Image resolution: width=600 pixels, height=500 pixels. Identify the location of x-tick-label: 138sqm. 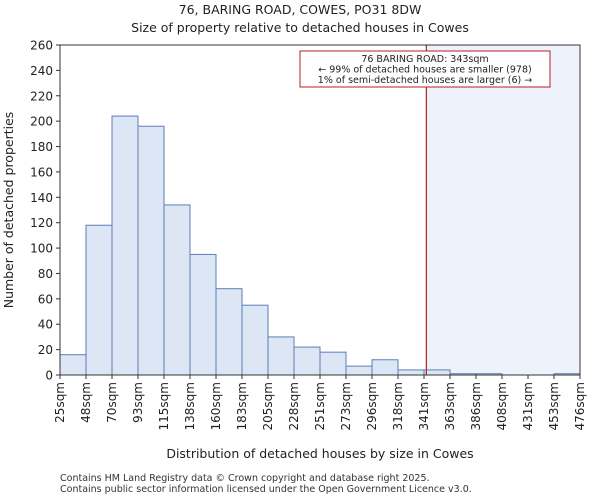
(190, 406).